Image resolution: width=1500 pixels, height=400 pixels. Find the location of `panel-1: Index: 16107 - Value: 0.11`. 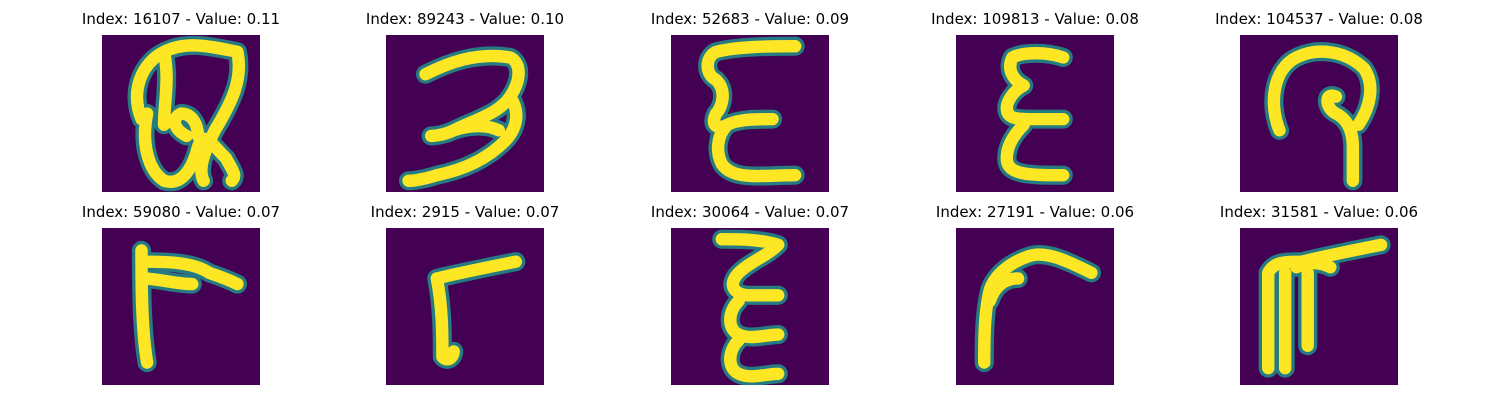

panel-1: Index: 16107 - Value: 0.11 is located at coordinates (181, 100).